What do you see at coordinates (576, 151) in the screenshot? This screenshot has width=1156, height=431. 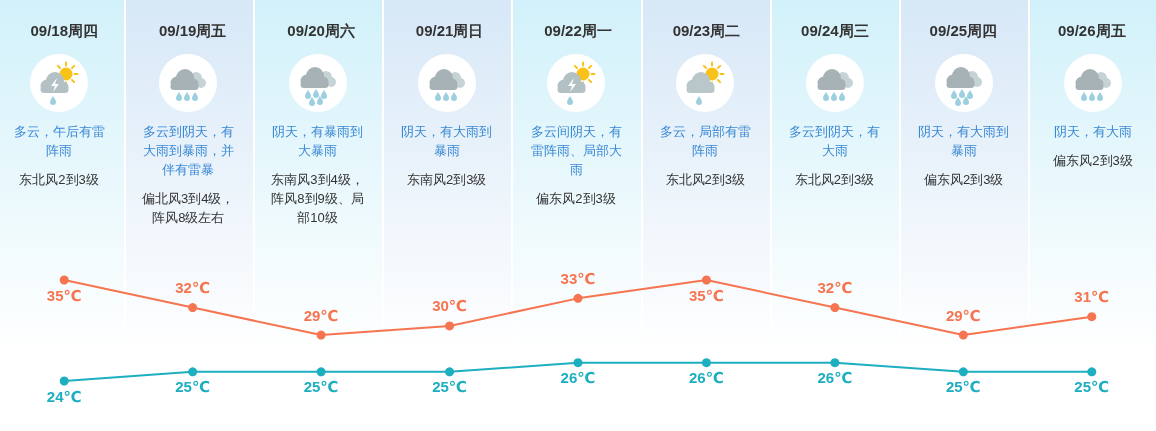 I see `text: 多云间阴天，有雷阵雨、局部大雨` at bounding box center [576, 151].